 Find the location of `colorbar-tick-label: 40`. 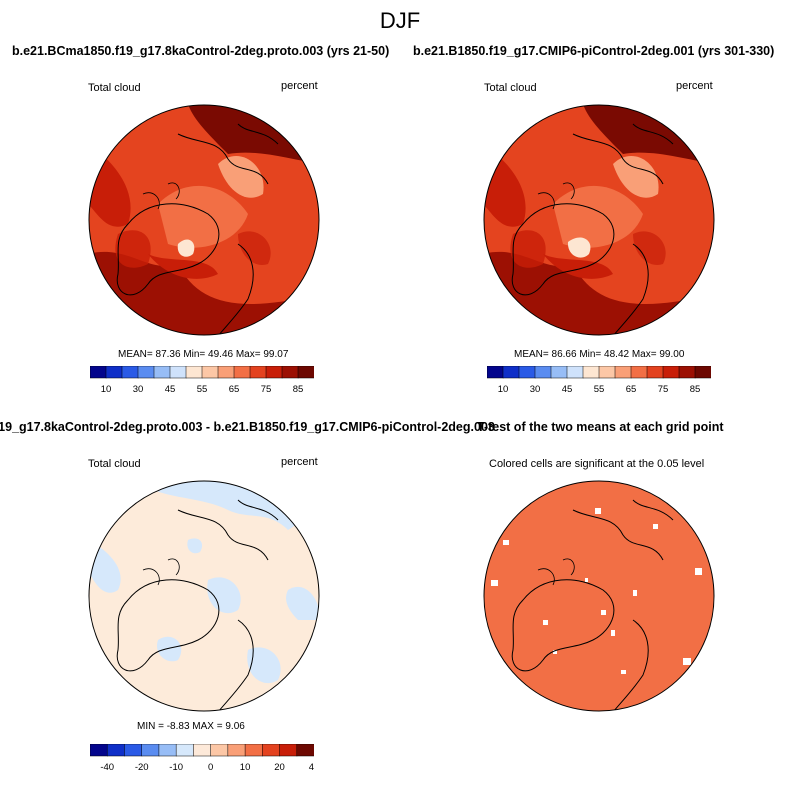

colorbar-tick-label: 40 is located at coordinates (311, 767).